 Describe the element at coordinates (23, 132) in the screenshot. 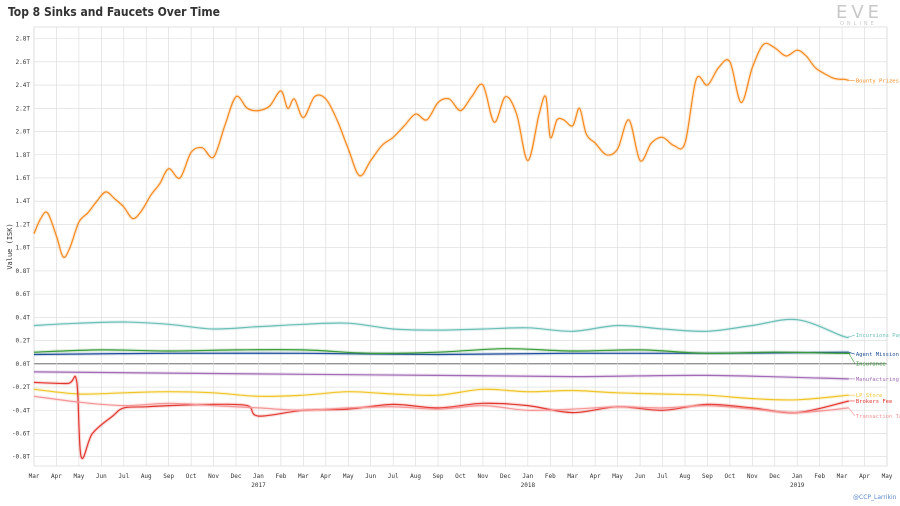

I see `y-tick-label: 2.0T` at that location.